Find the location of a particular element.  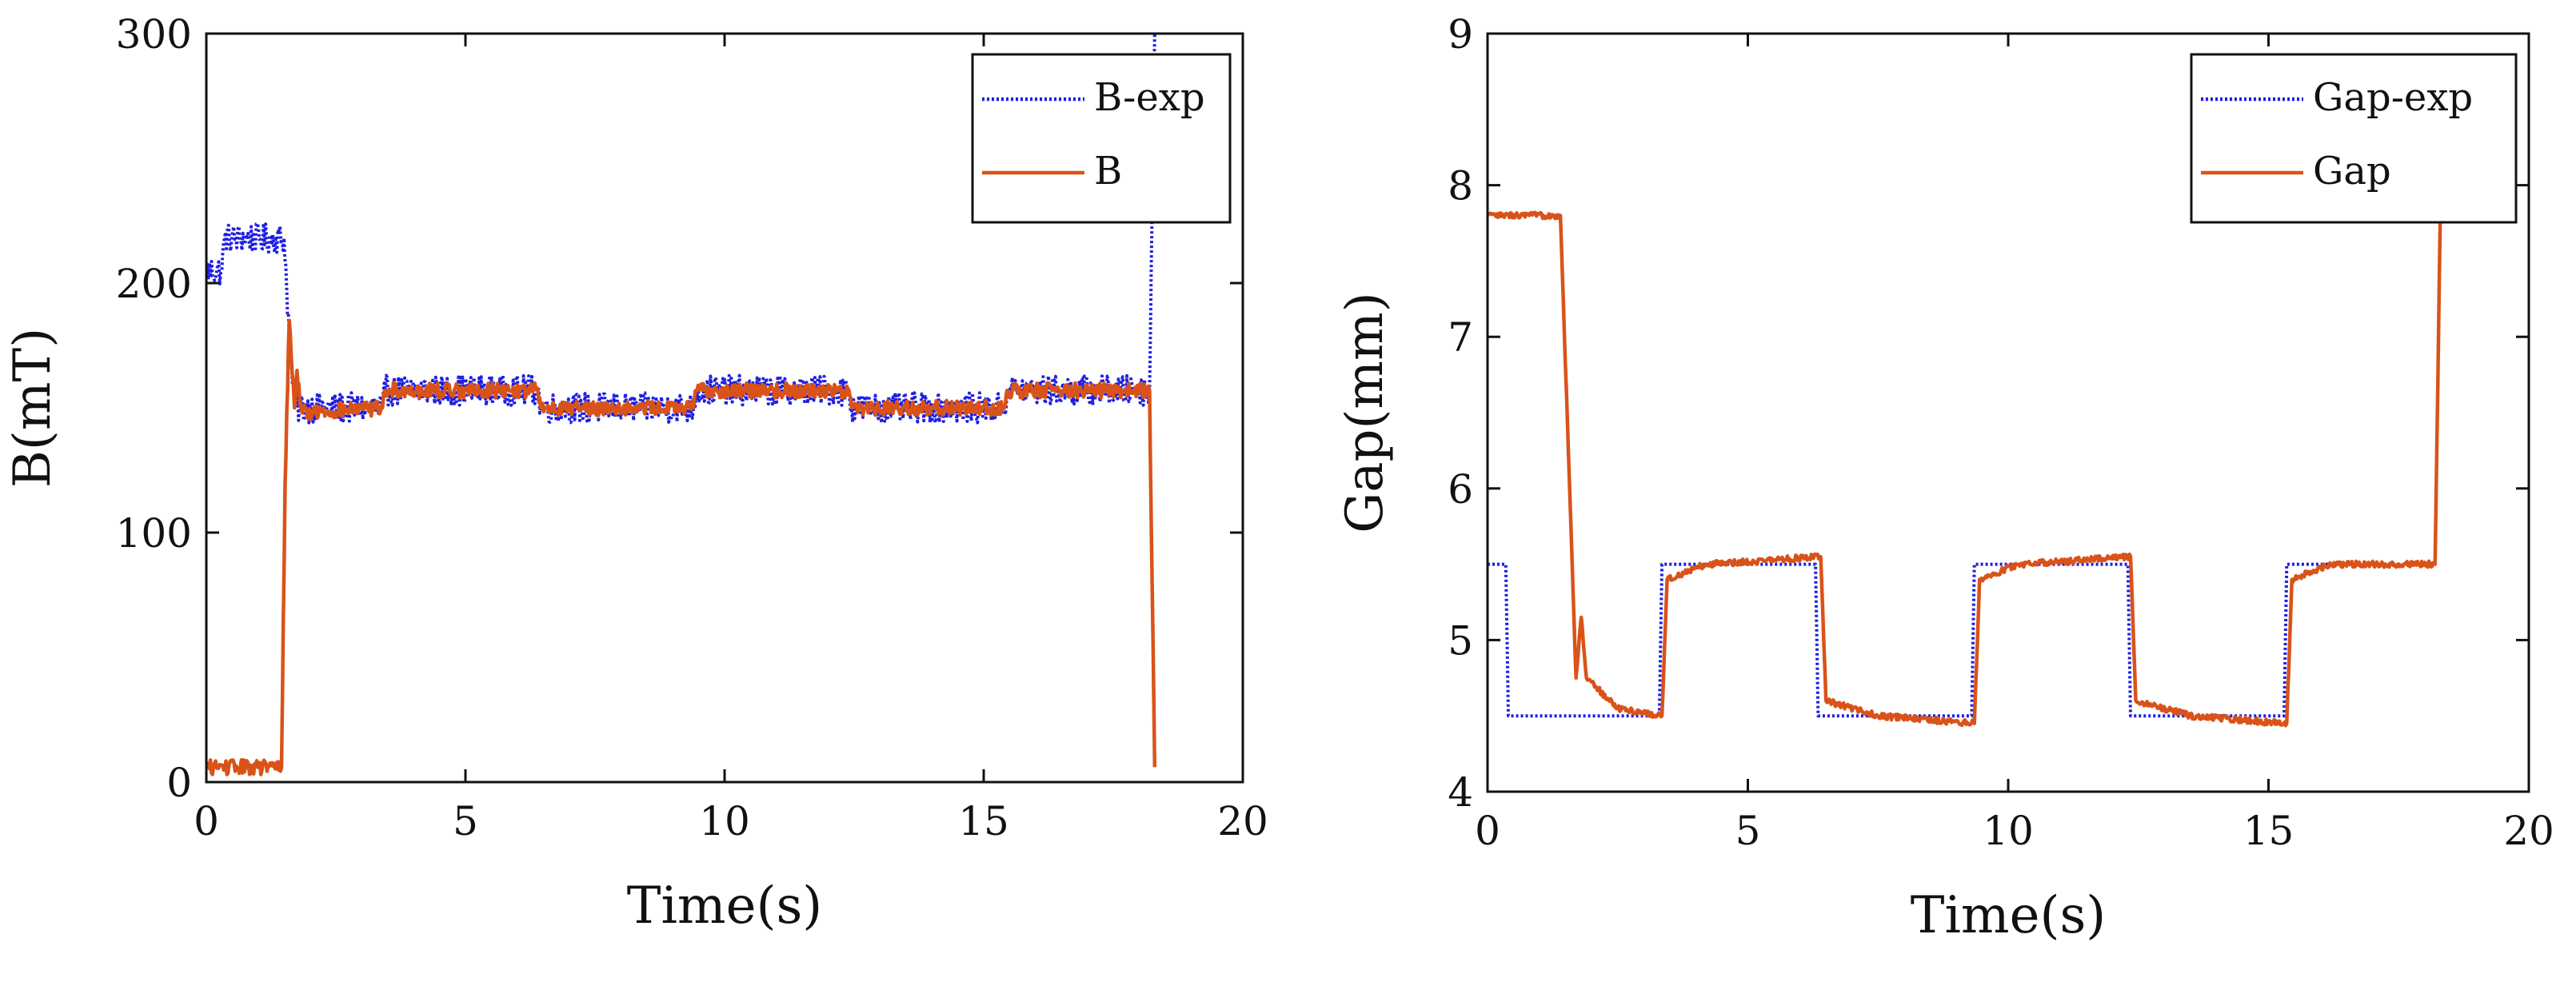

legend-label-gap: Gap is located at coordinates (2352, 171).